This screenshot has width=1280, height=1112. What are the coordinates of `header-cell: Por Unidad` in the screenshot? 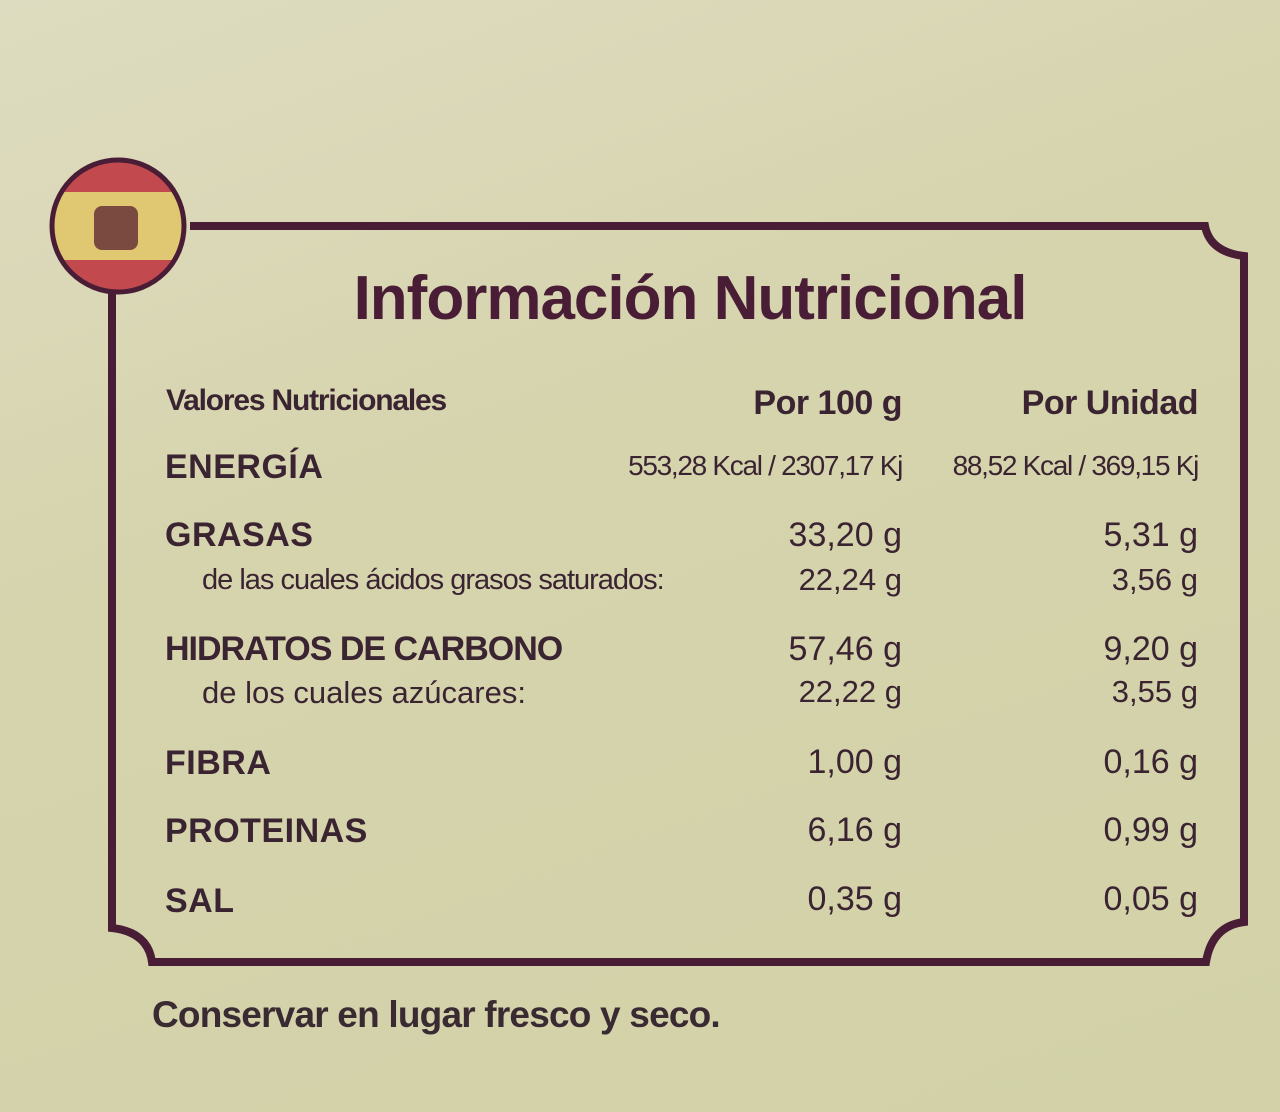 It's located at (1110, 403).